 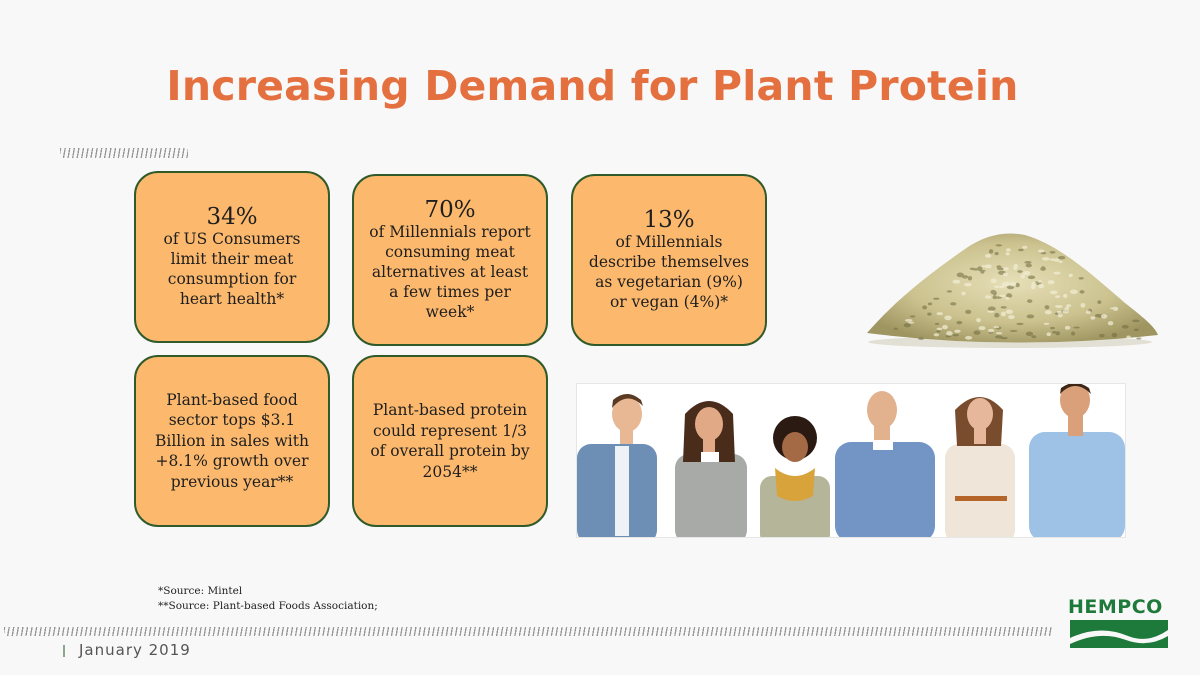 I want to click on slide-title: Increasing Demand for Plant Protein, so click(x=592, y=86).